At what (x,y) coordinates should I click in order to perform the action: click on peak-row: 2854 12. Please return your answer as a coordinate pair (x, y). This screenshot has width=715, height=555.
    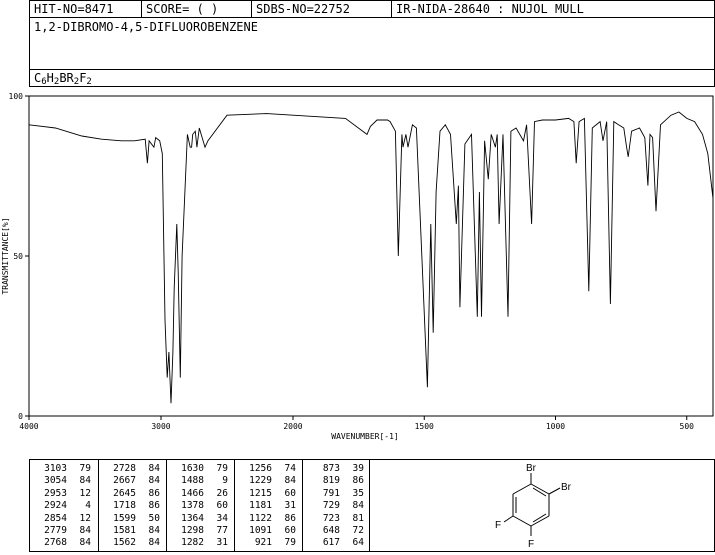
    Looking at the image, I should click on (66, 519).